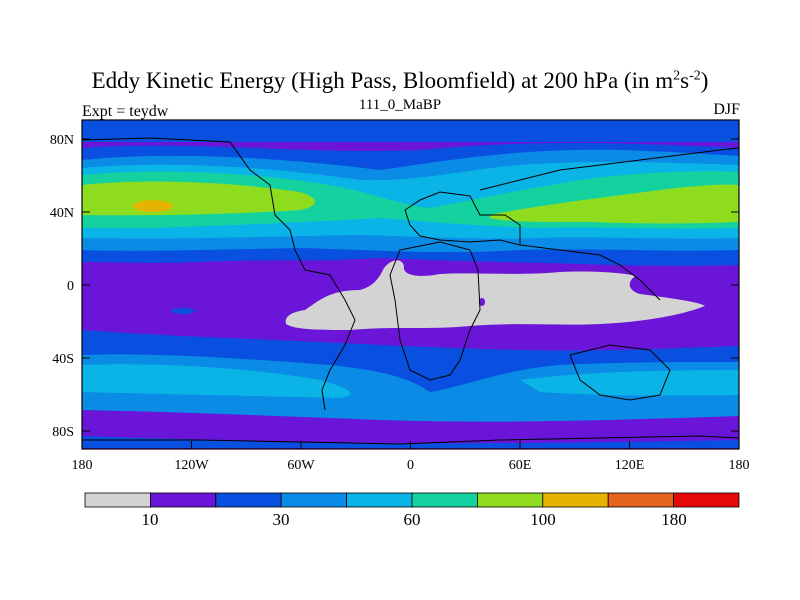 Image resolution: width=800 pixels, height=600 pixels. Describe the element at coordinates (70, 286) in the screenshot. I see `lat-label: 0` at that location.